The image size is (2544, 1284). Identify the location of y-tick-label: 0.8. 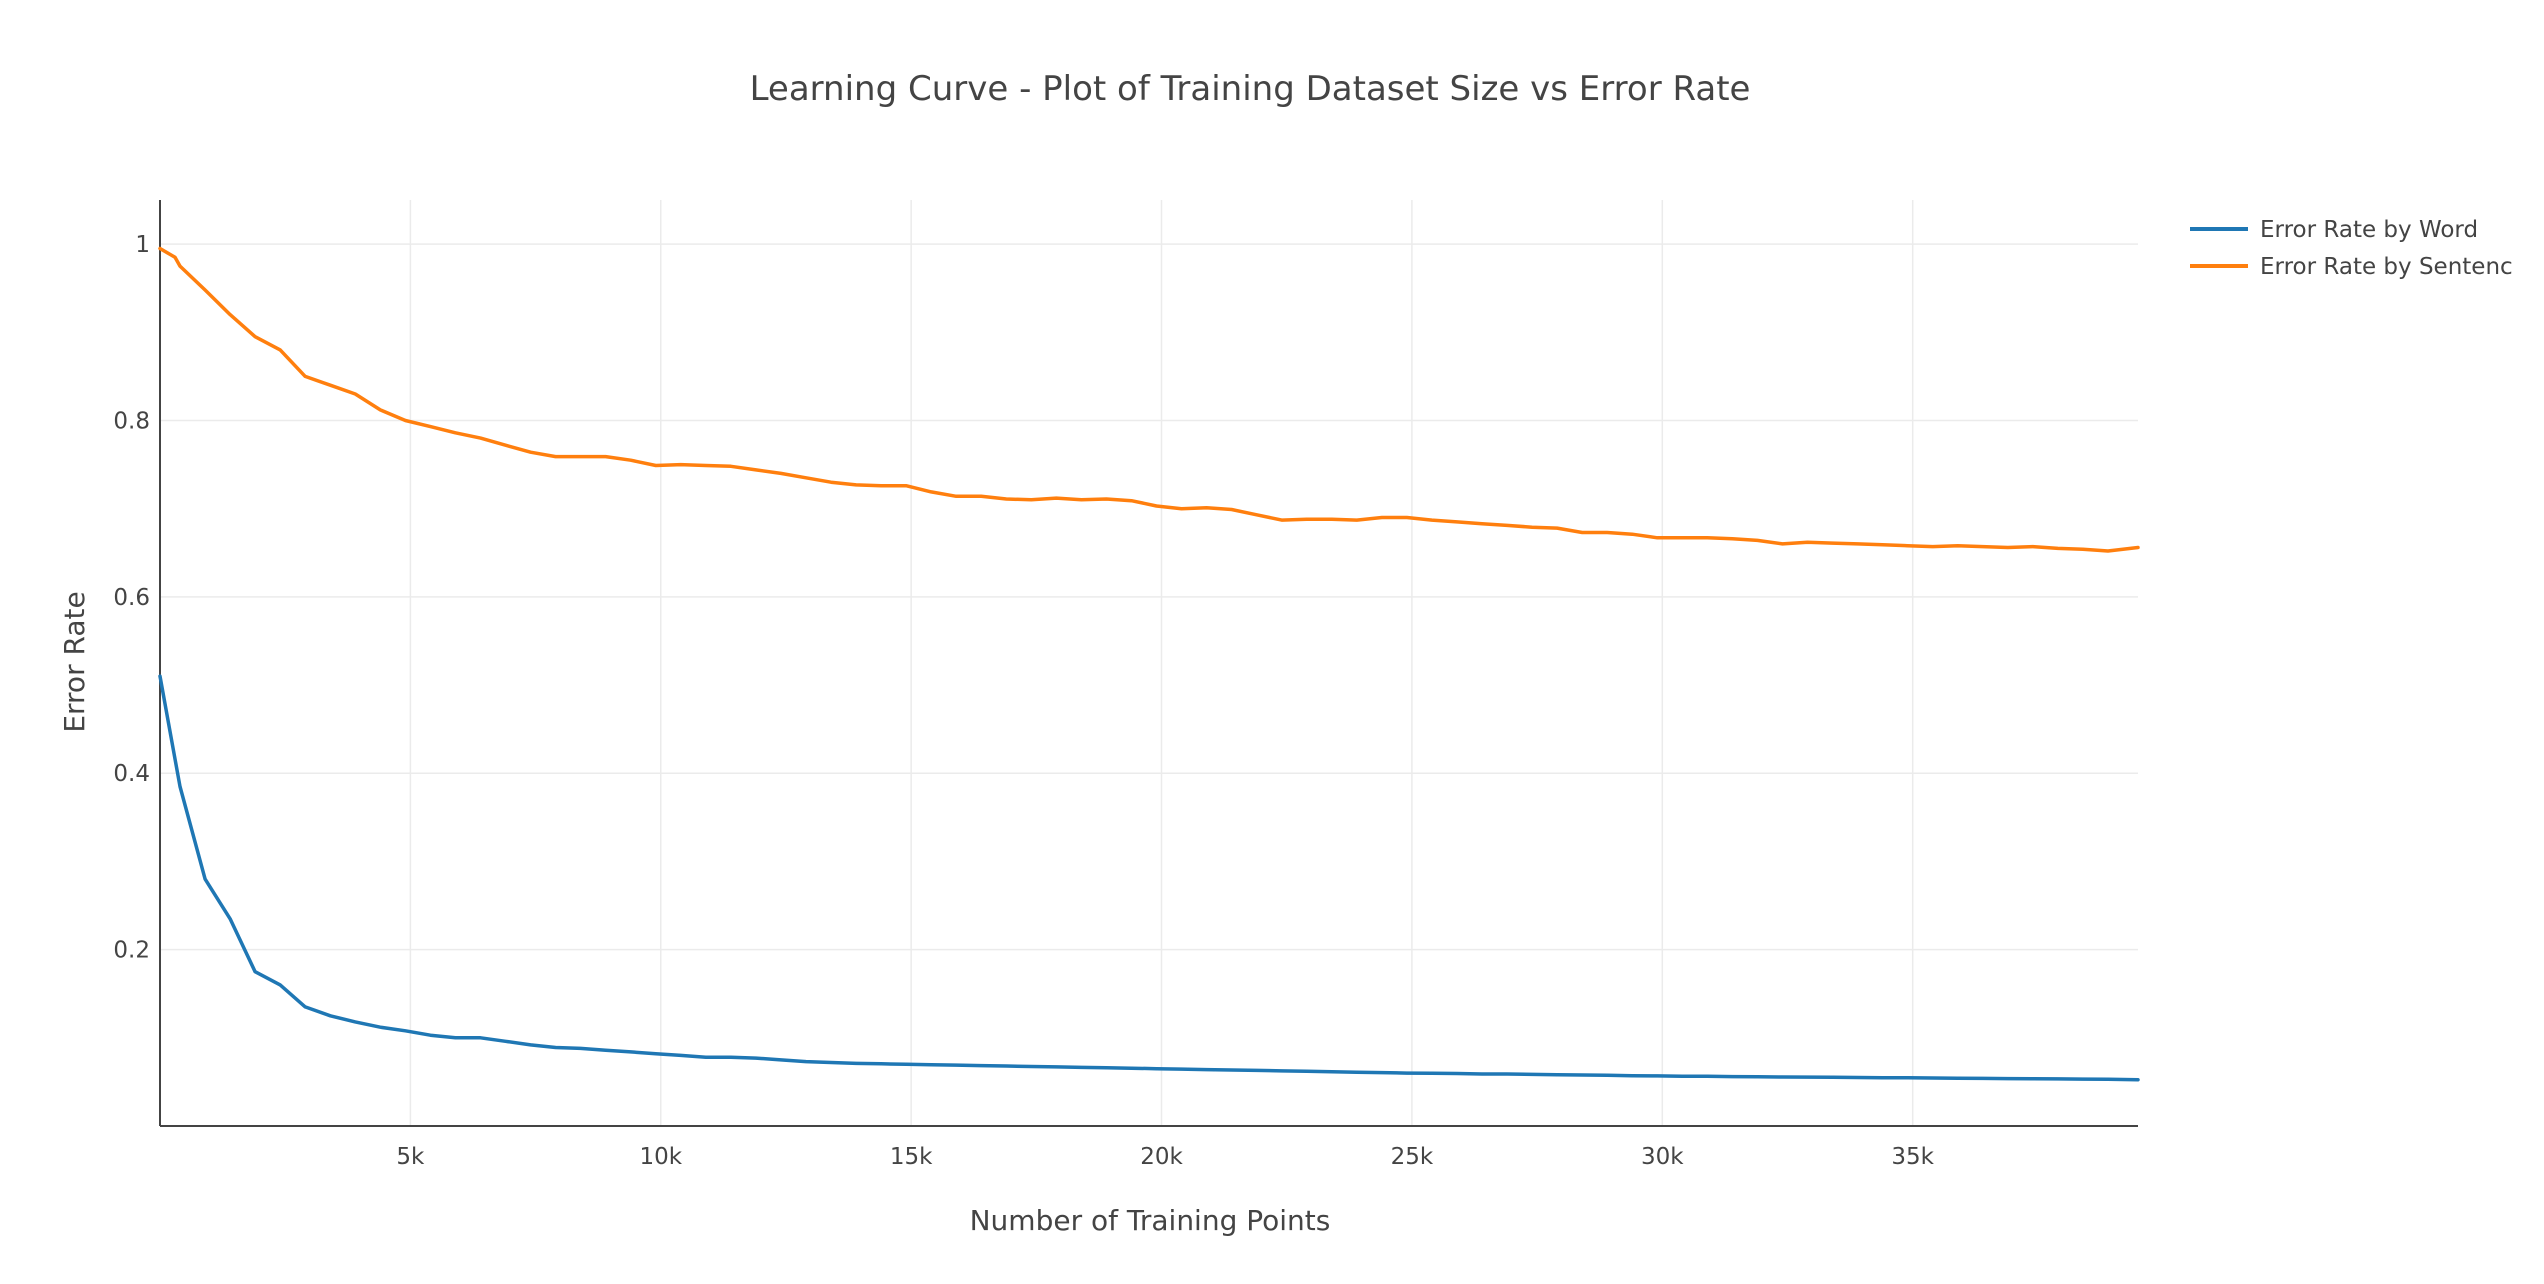
(131, 421).